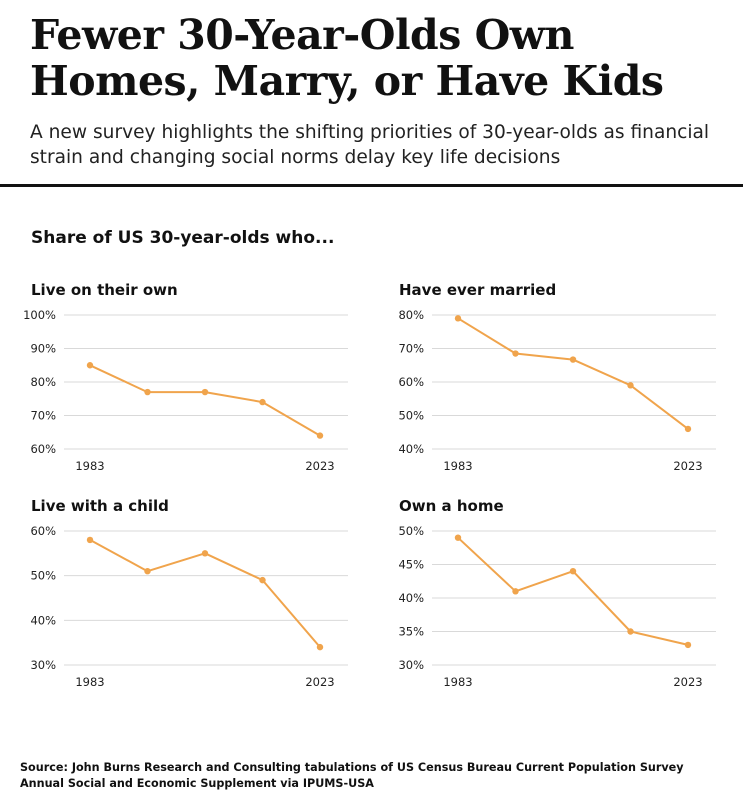 This screenshot has width=743, height=800. I want to click on panel-live-with-a-child: Live with a child 30% 40% 50% 60% 1983 2023, so click(189, 597).